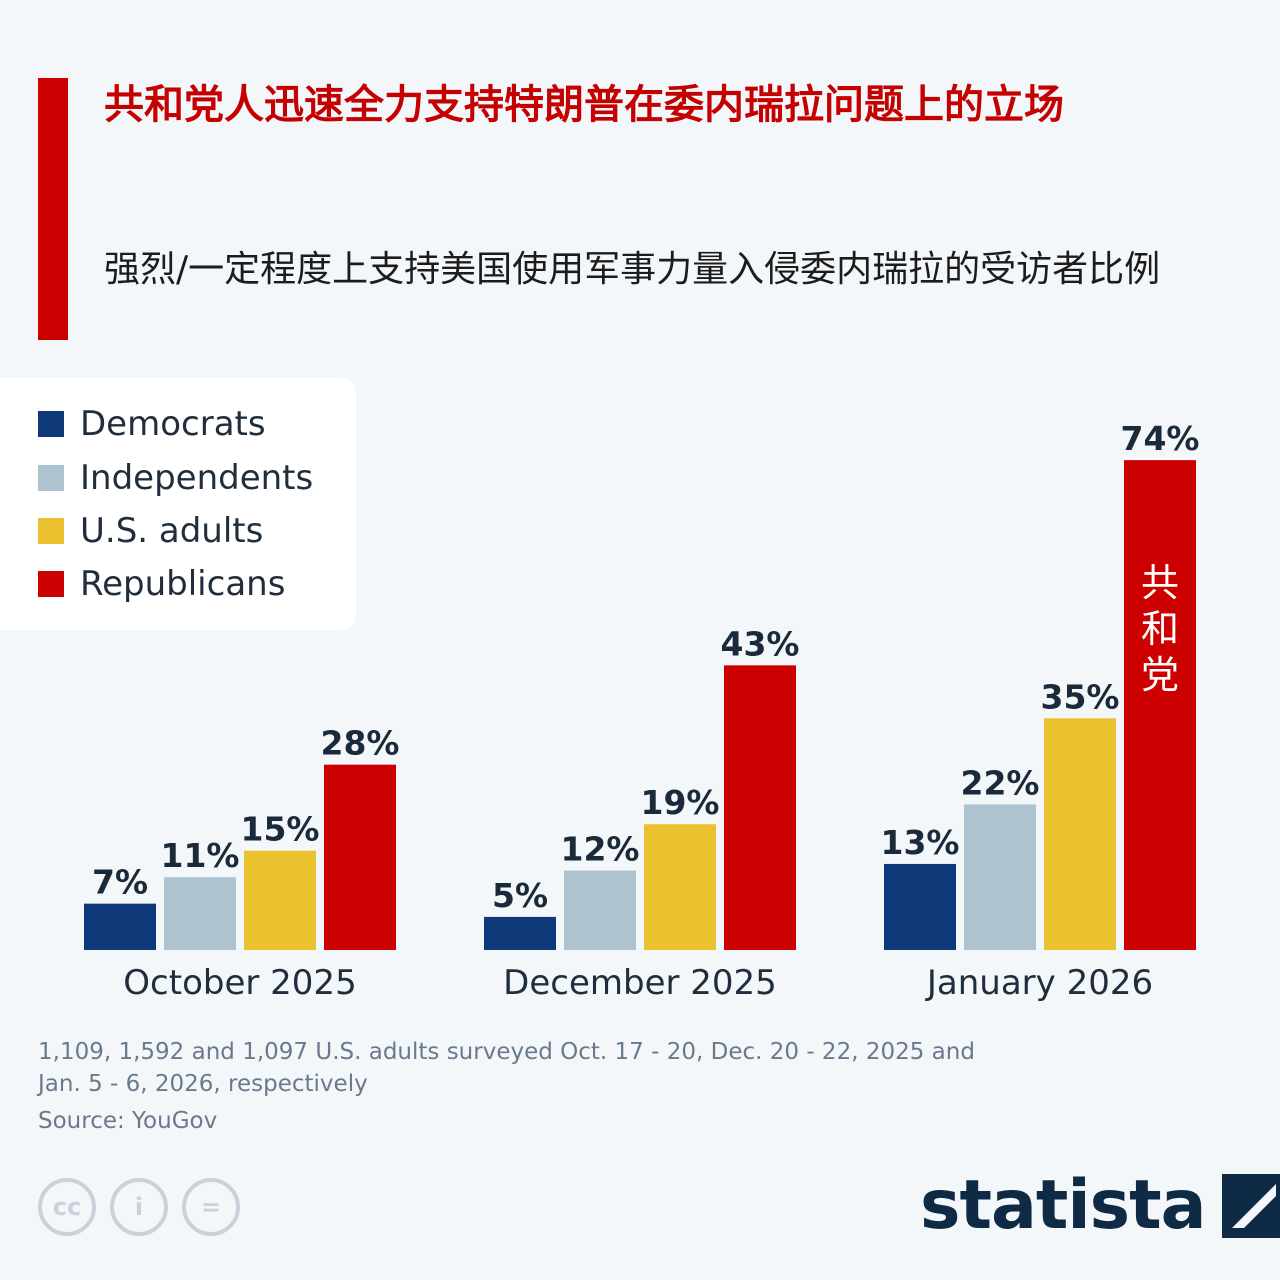  What do you see at coordinates (172, 531) in the screenshot?
I see `legend-label-us-adults: U.S. adults` at bounding box center [172, 531].